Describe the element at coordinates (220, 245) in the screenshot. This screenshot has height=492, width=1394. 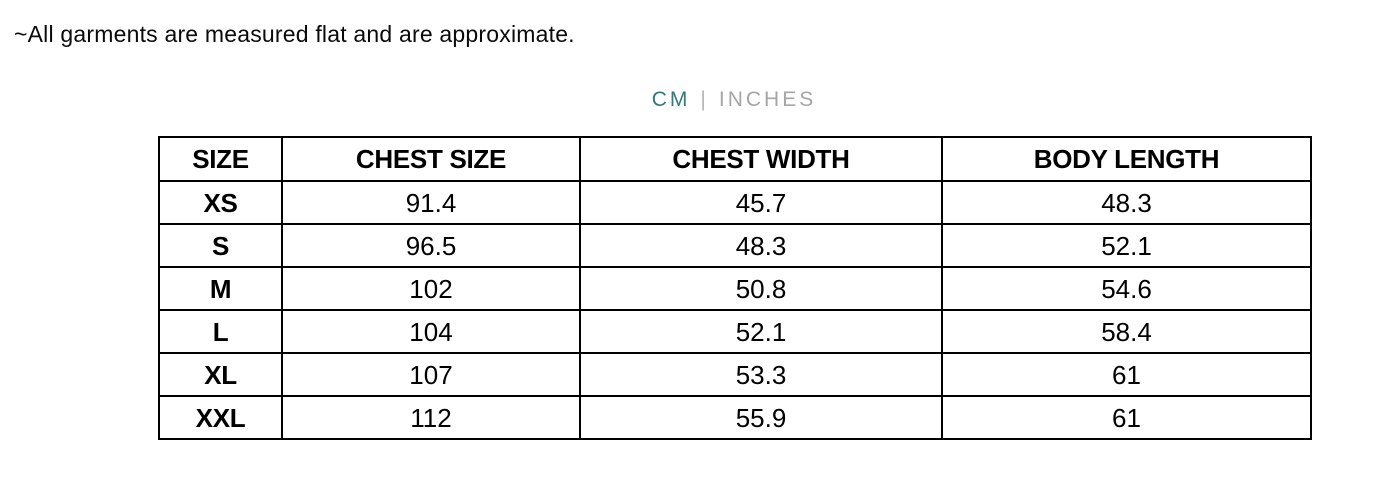
I see `cell-size: S` at that location.